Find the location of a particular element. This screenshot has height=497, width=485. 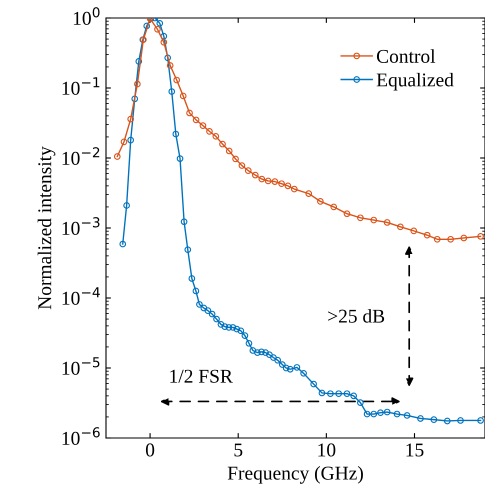

y-tick-label: 10$^{−1}$ is located at coordinates (81, 86).